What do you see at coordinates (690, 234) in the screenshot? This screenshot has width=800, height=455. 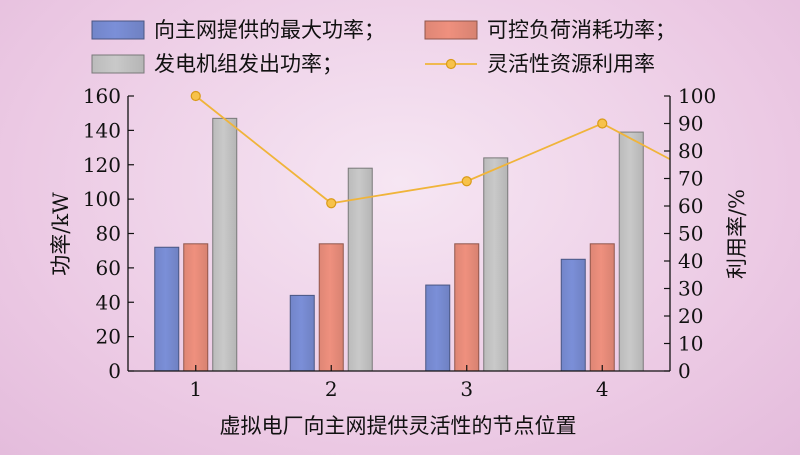 I see `y2-tick-label: 50` at bounding box center [690, 234].